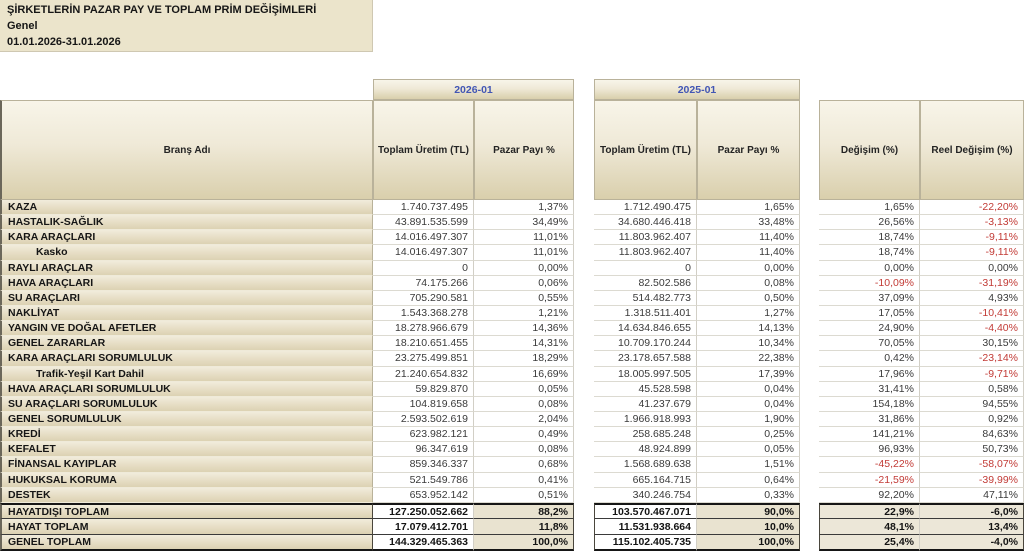 This screenshot has width=1024, height=552. Describe the element at coordinates (972, 404) in the screenshot. I see `reel-degisim-cell: 94,55%` at that location.